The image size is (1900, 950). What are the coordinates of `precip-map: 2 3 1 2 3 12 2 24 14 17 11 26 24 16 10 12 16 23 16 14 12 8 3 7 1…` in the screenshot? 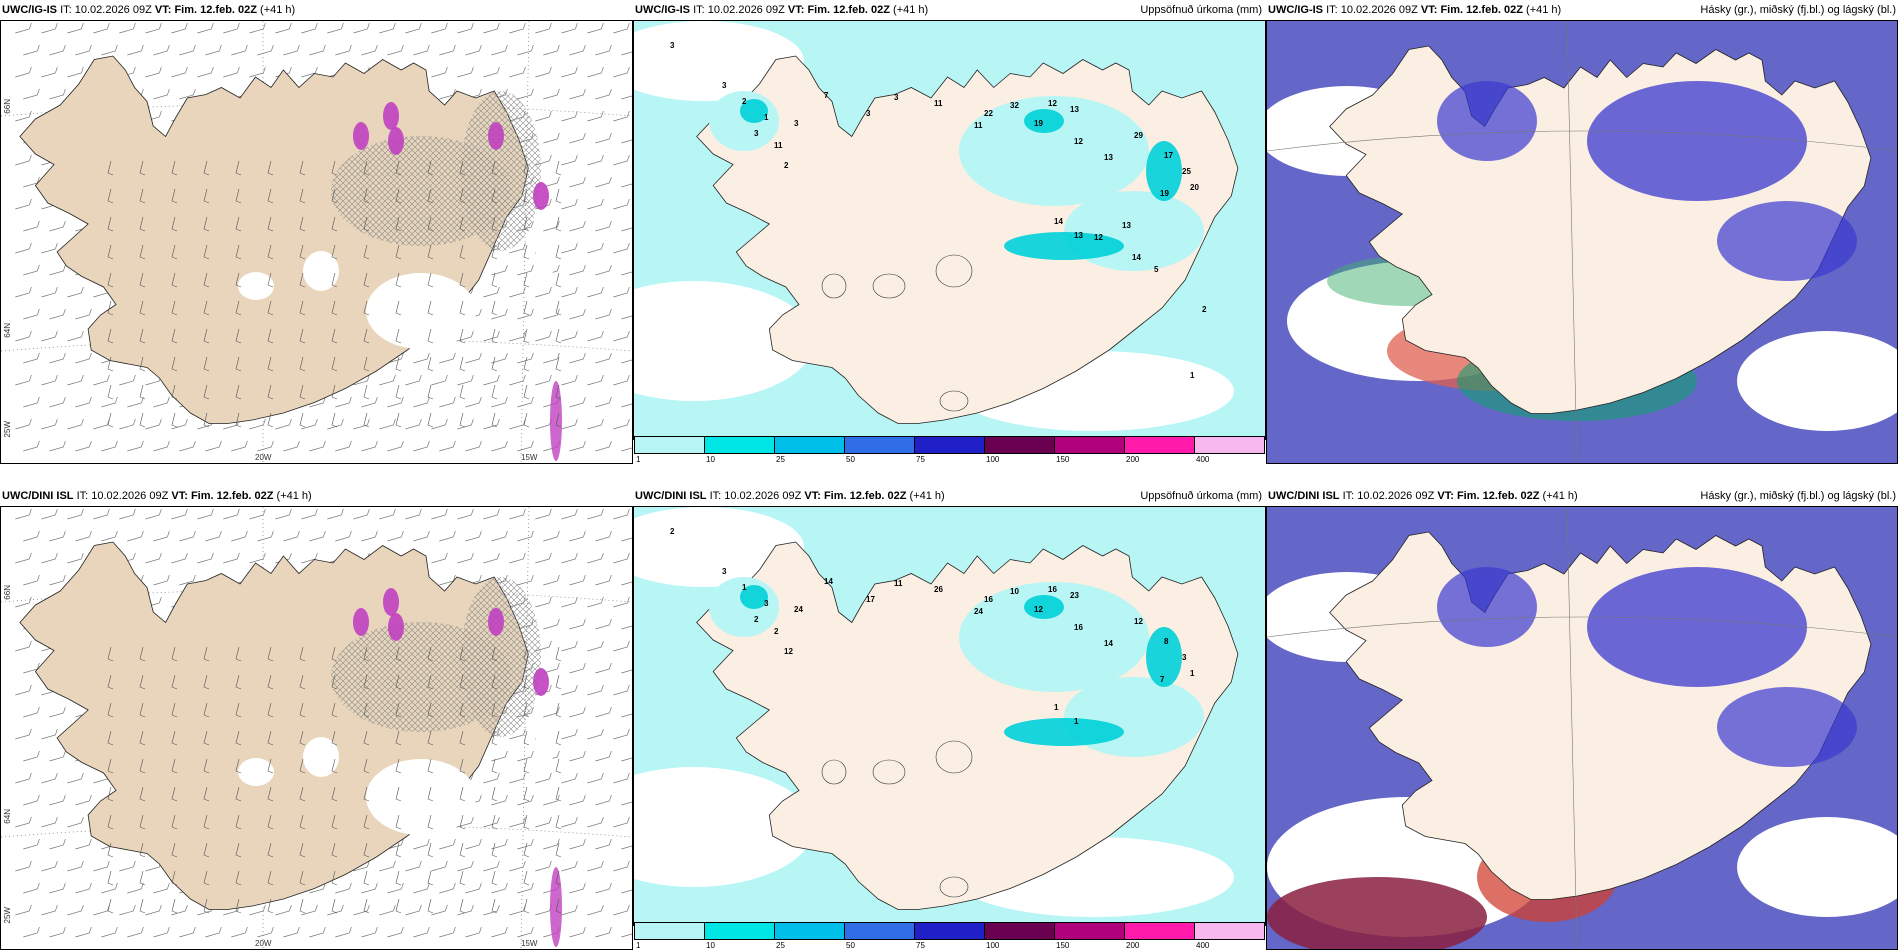 It's located at (949, 716).